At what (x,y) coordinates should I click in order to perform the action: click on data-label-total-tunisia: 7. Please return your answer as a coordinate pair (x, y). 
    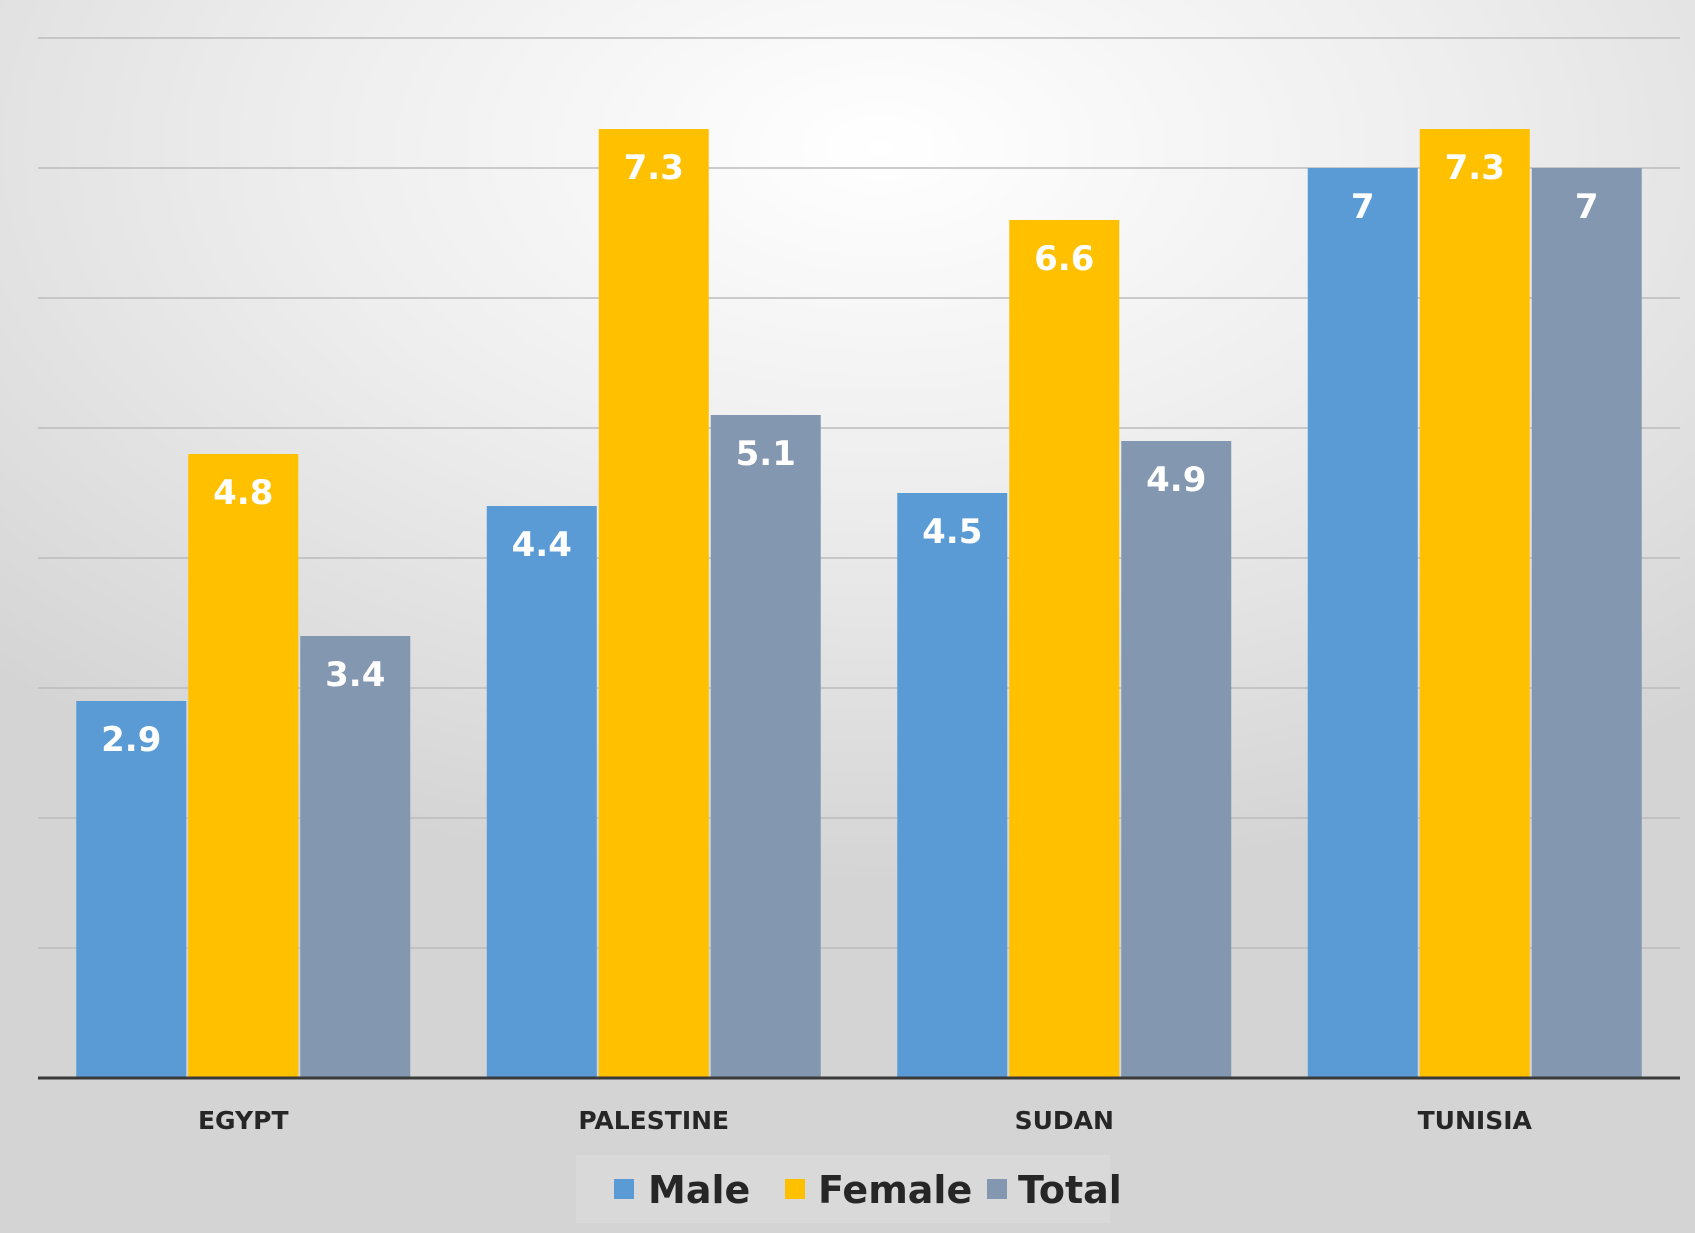
    Looking at the image, I should click on (1587, 207).